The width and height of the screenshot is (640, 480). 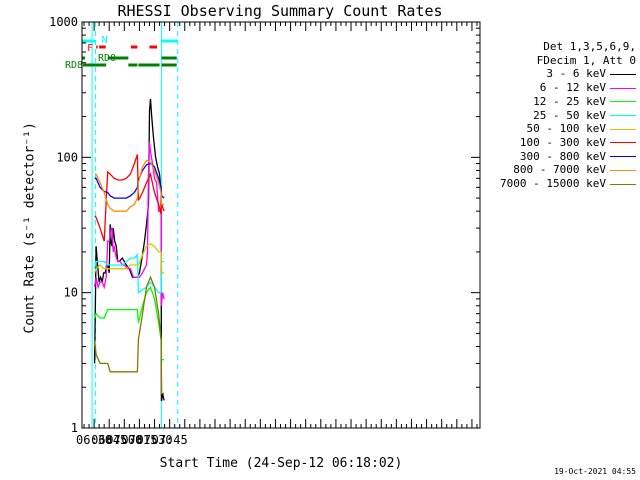 I want to click on chart-title: RHESSI Observing Summary Count Rates, so click(x=280, y=11).